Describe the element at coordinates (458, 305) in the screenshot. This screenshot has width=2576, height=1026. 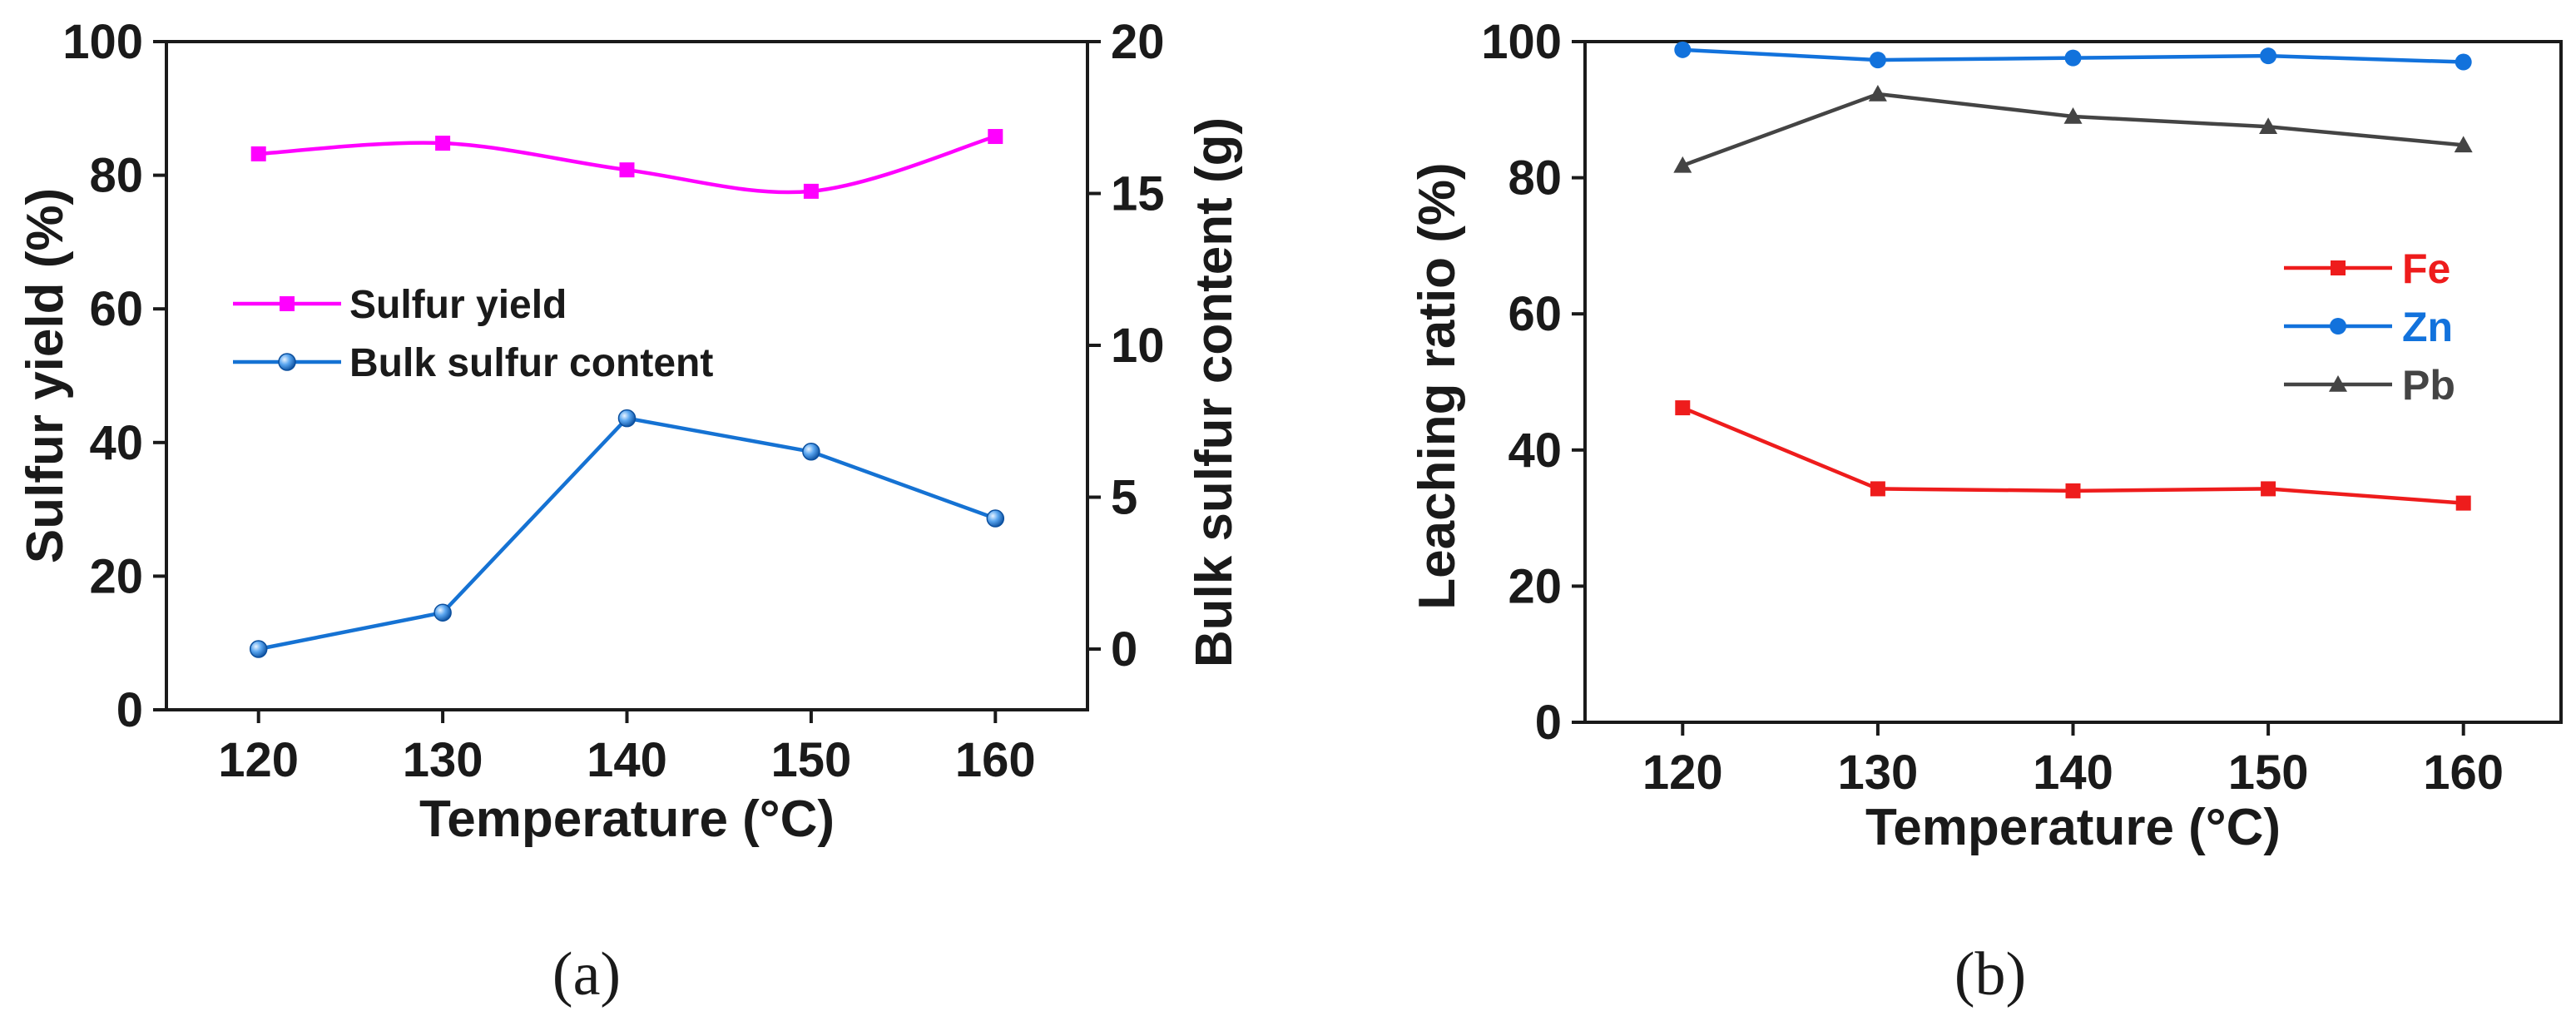
I see `legend-label: Sulfur yield` at that location.